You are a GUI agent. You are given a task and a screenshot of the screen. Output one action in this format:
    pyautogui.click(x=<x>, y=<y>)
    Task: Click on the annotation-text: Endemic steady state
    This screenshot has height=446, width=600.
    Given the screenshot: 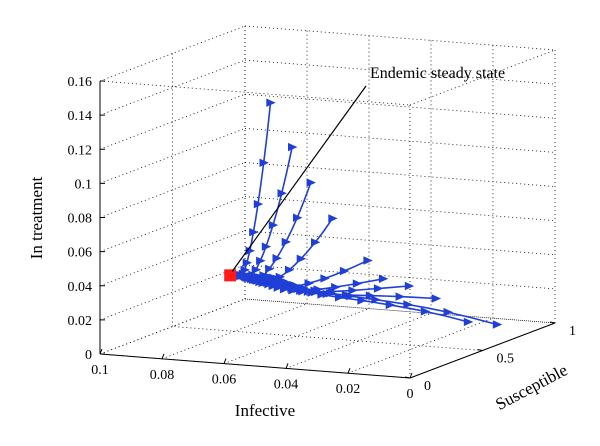 What is the action you would take?
    pyautogui.click(x=437, y=73)
    